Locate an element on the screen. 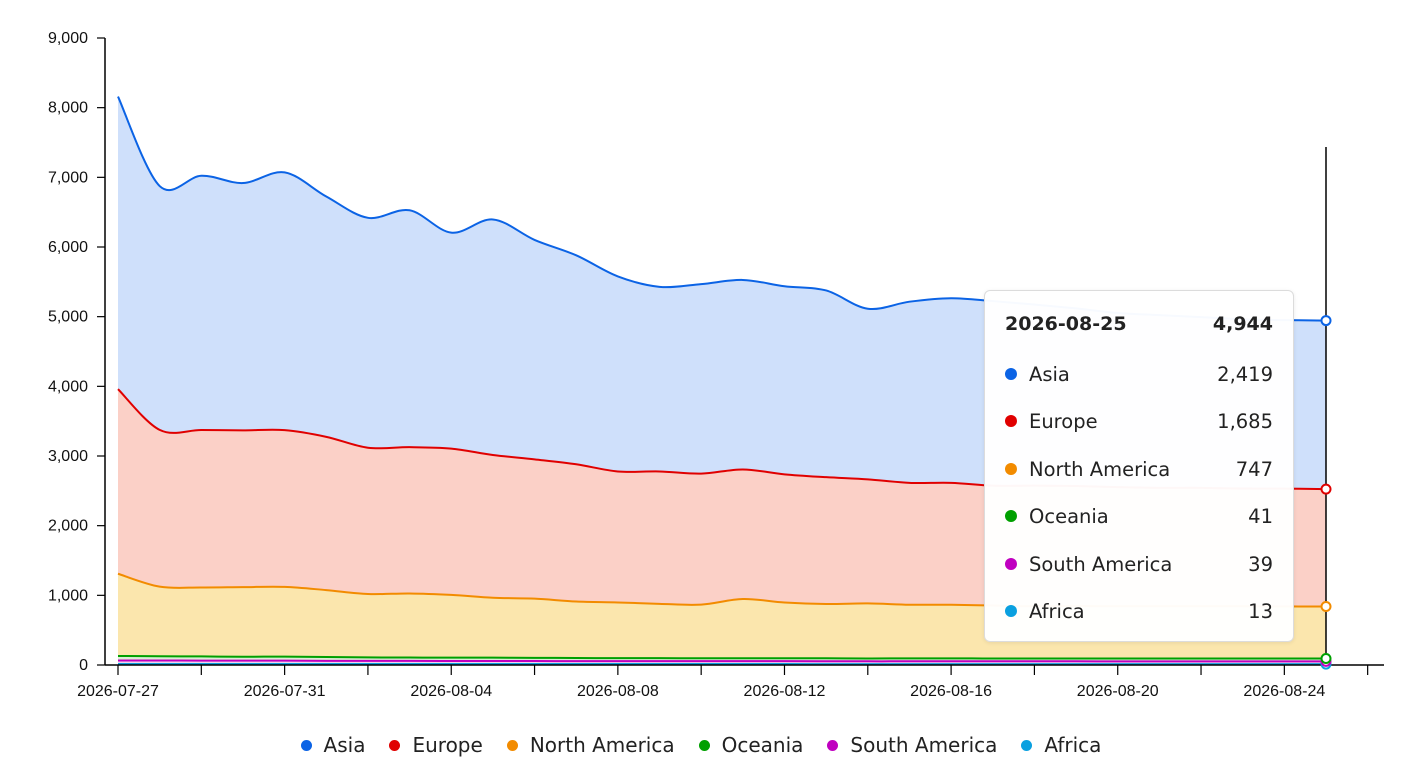  tooltip-series-value: 41 is located at coordinates (1260, 516).